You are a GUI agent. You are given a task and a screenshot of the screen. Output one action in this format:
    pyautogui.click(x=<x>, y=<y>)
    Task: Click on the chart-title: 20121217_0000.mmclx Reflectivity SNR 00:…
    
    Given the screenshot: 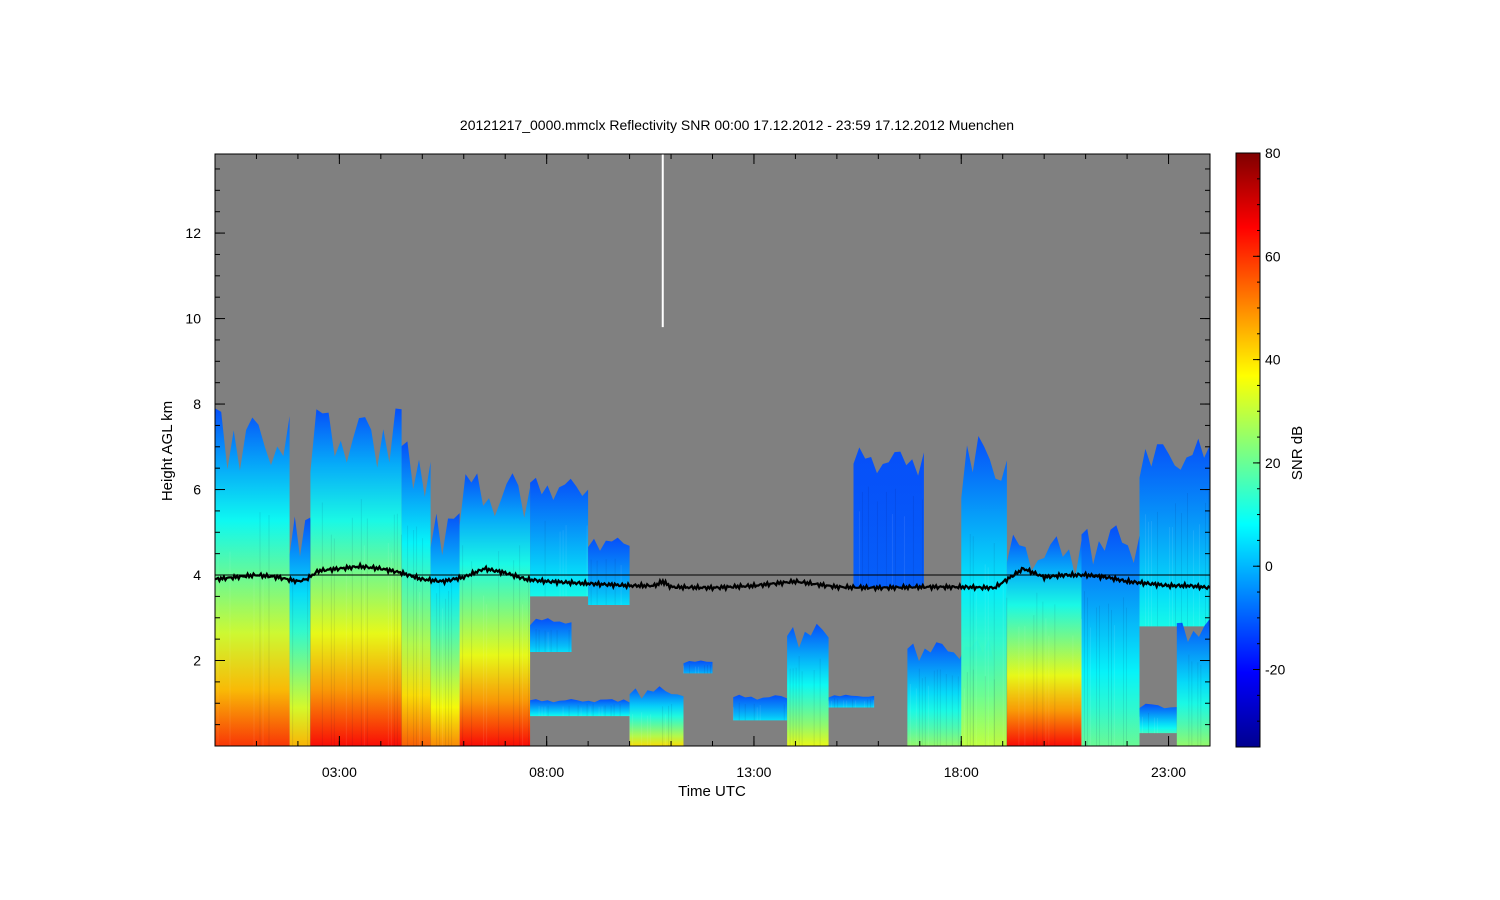 What is the action you would take?
    pyautogui.click(x=737, y=125)
    